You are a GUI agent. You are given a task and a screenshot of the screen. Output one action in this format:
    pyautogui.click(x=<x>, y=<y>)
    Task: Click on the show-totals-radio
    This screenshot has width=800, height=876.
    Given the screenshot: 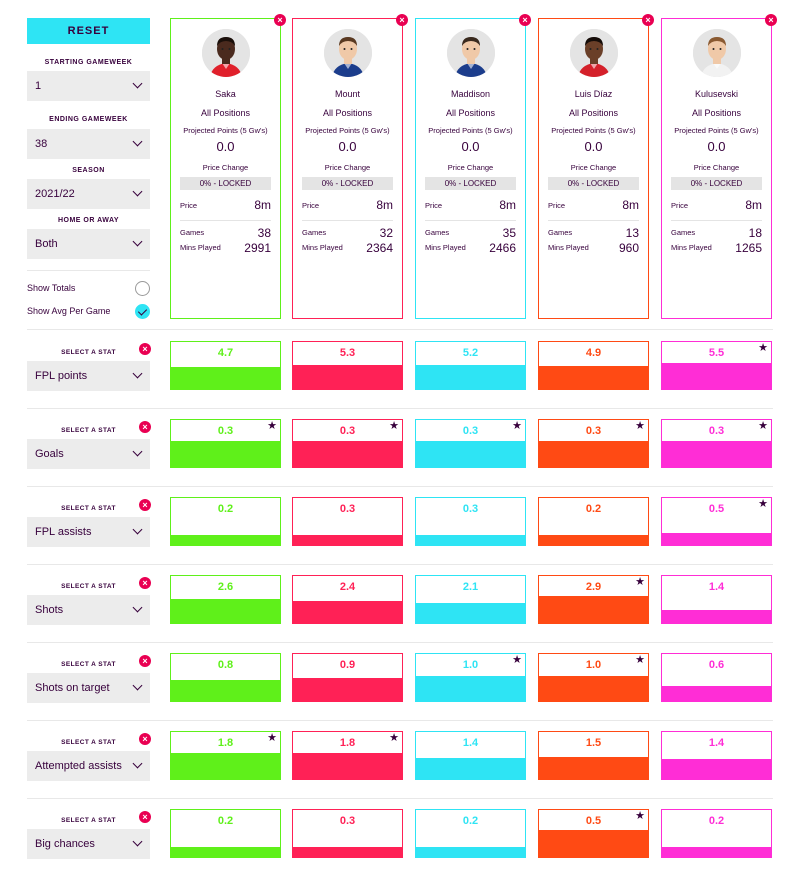 What is the action you would take?
    pyautogui.click(x=142, y=288)
    